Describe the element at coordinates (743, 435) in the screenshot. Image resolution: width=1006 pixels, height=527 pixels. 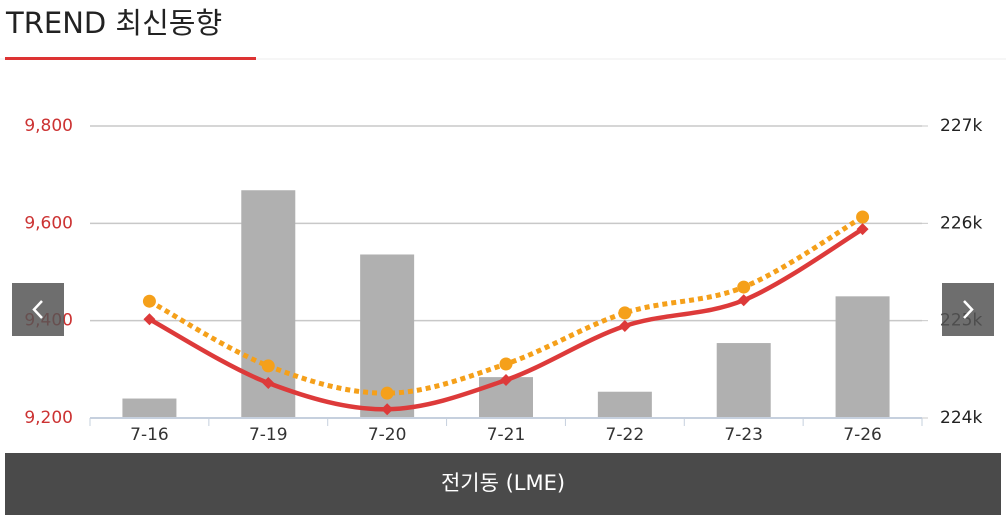
I see `x-tick-label: 7-23` at that location.